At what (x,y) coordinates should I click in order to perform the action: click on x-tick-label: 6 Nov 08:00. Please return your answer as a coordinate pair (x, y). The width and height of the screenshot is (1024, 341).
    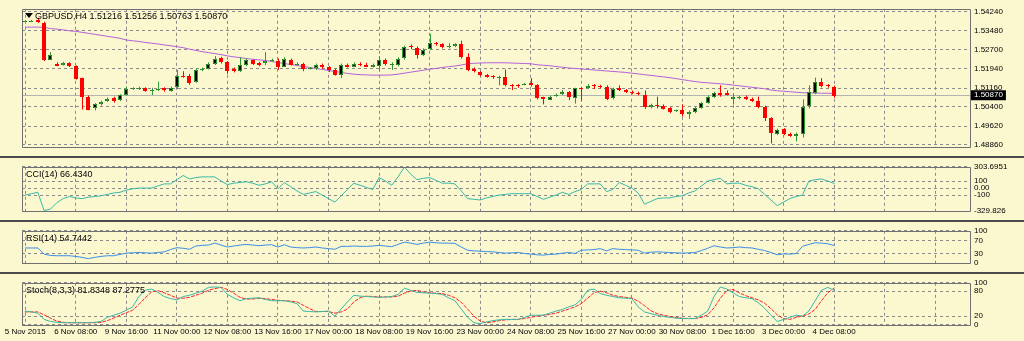
    Looking at the image, I should click on (76, 332).